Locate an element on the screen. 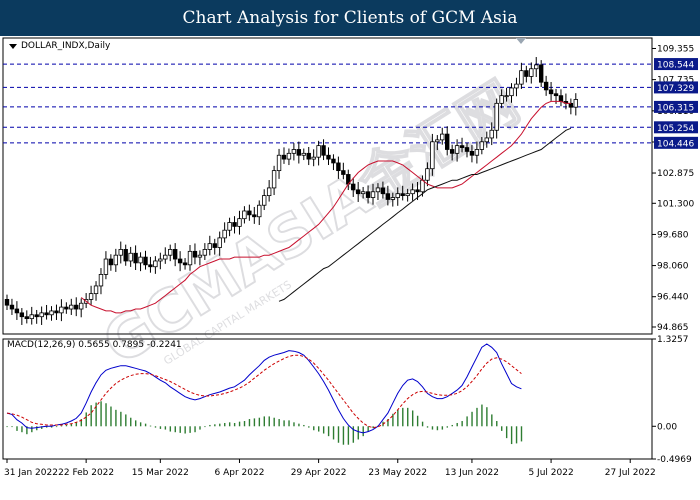  price-level-box is located at coordinates (676, 87).